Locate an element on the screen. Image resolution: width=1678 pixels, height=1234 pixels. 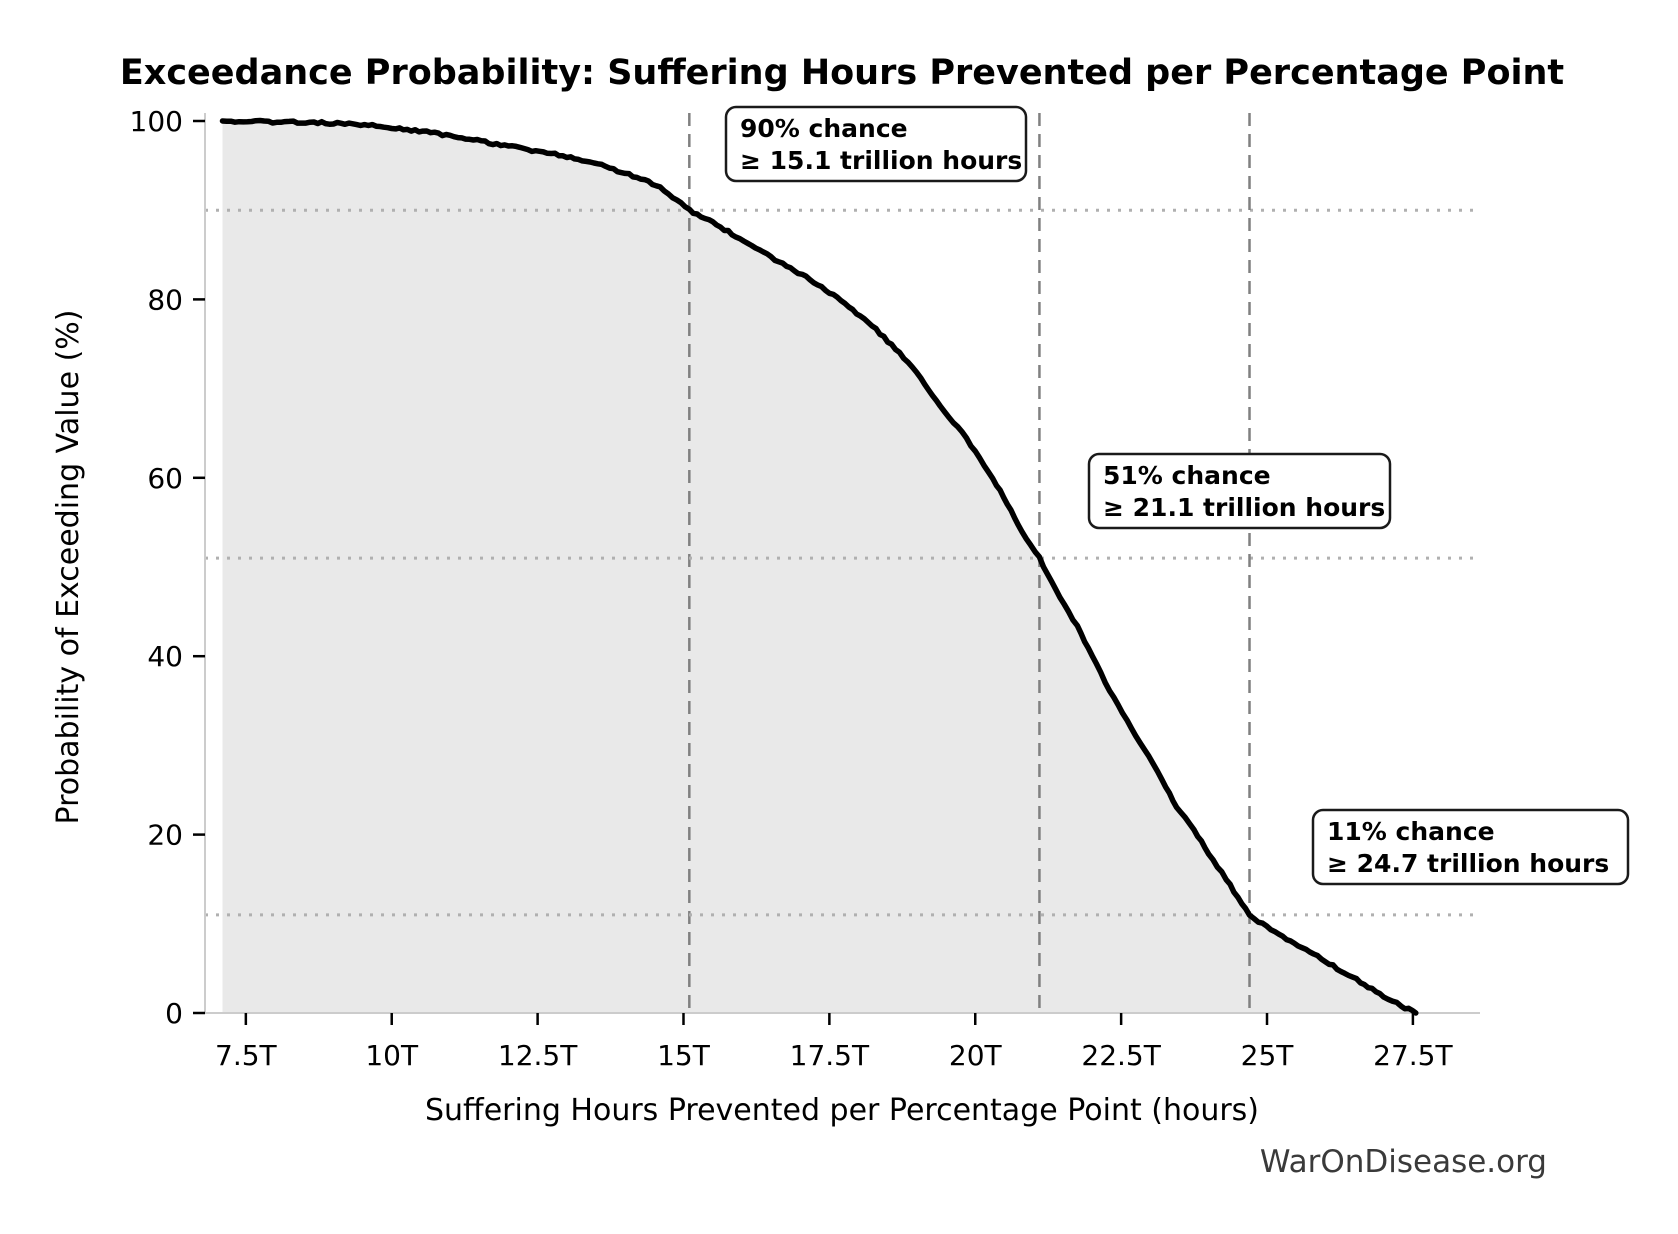
annotation-box-11pct: 11% chance ≥ 24.7 trillion hours is located at coordinates (1470, 847).